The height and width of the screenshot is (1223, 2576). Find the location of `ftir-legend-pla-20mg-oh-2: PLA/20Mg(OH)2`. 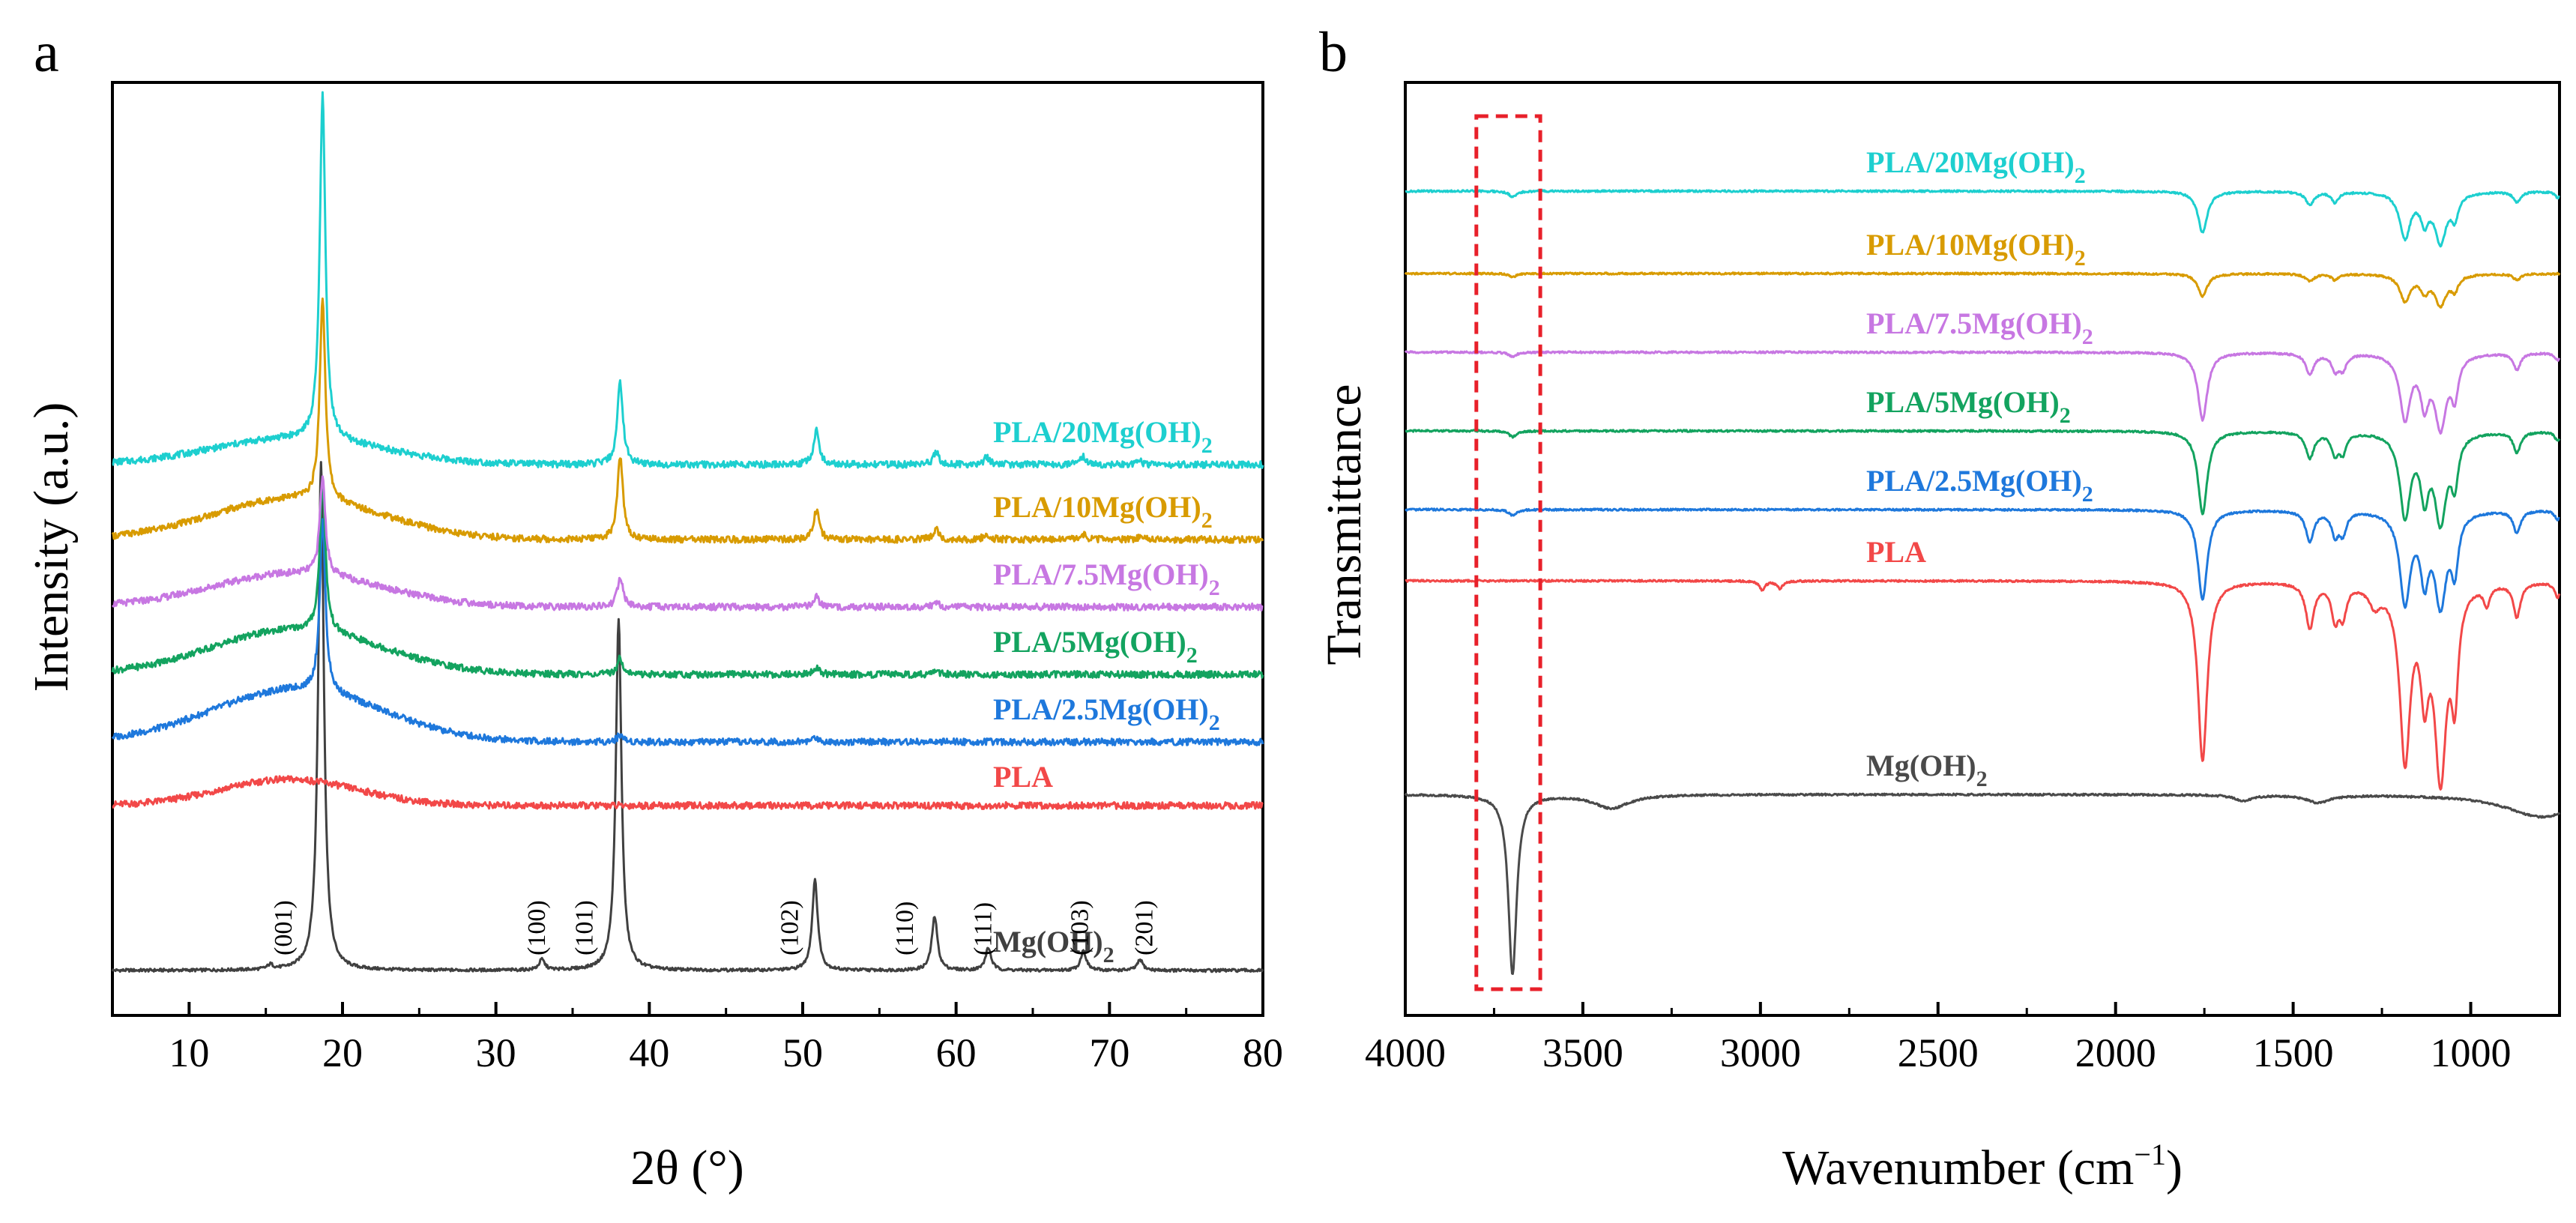

ftir-legend-pla-20mg-oh-2: PLA/20Mg(OH)2 is located at coordinates (1976, 166).